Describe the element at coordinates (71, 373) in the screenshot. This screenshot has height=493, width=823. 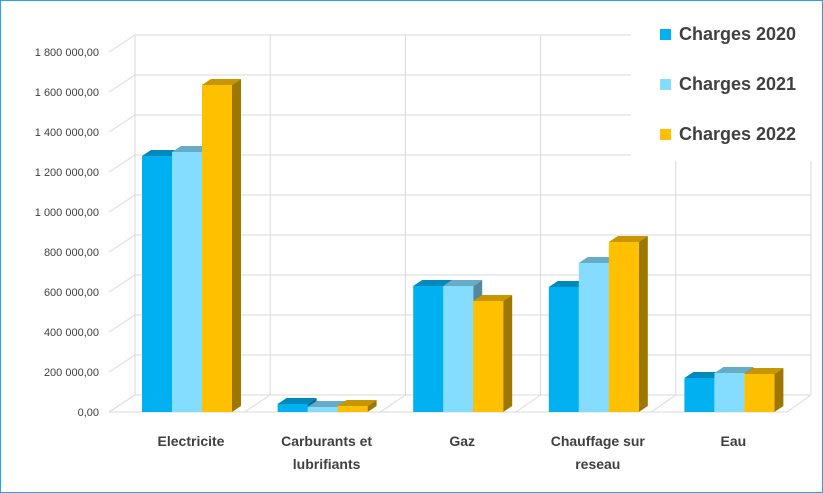
I see `y-tick-label: 200 000,00` at that location.